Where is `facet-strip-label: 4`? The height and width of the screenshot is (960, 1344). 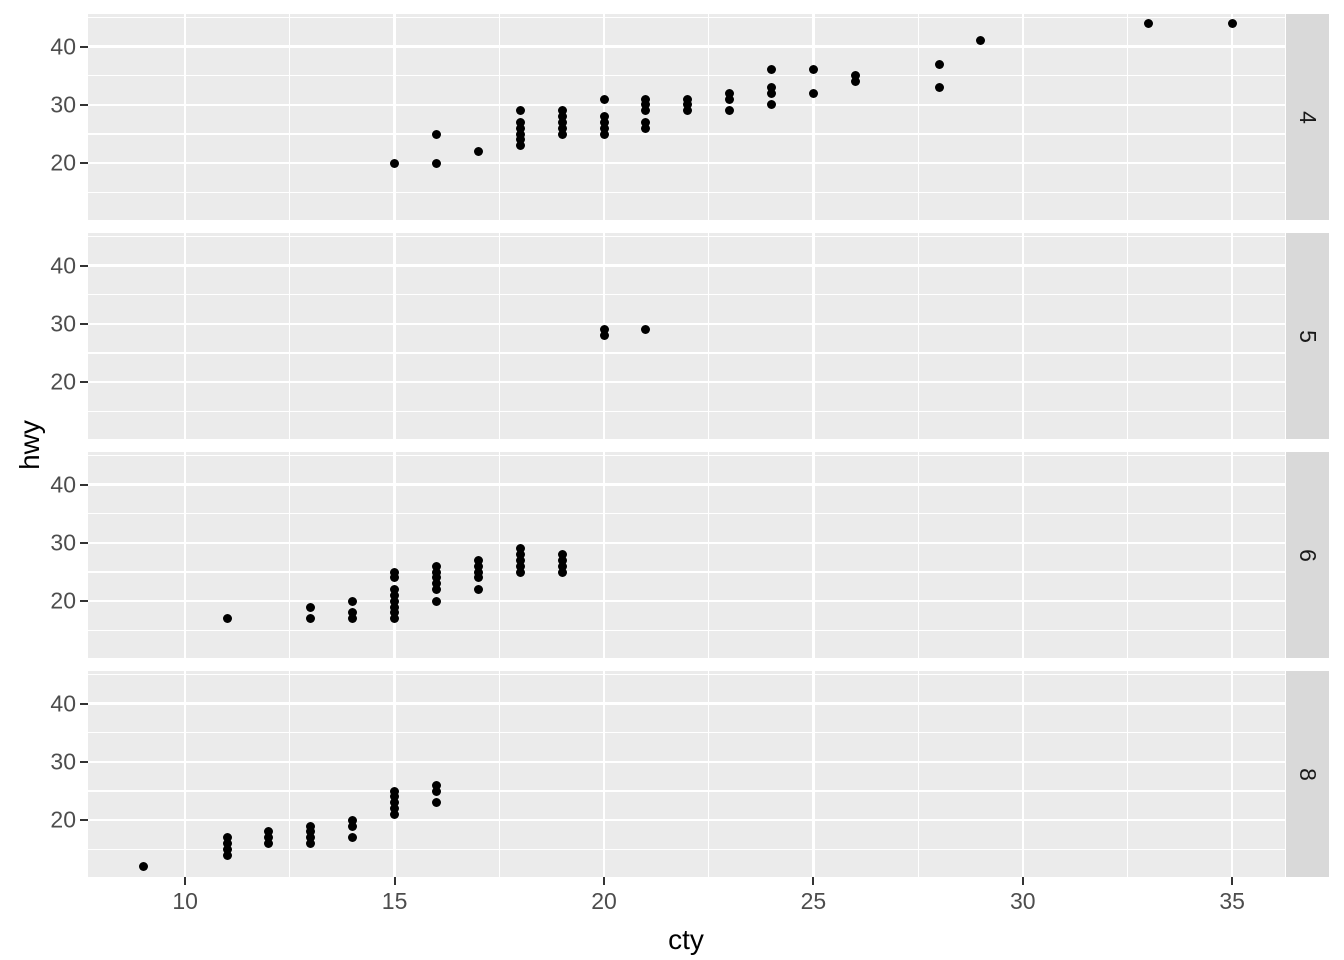 facet-strip-label: 4 is located at coordinates (1307, 117).